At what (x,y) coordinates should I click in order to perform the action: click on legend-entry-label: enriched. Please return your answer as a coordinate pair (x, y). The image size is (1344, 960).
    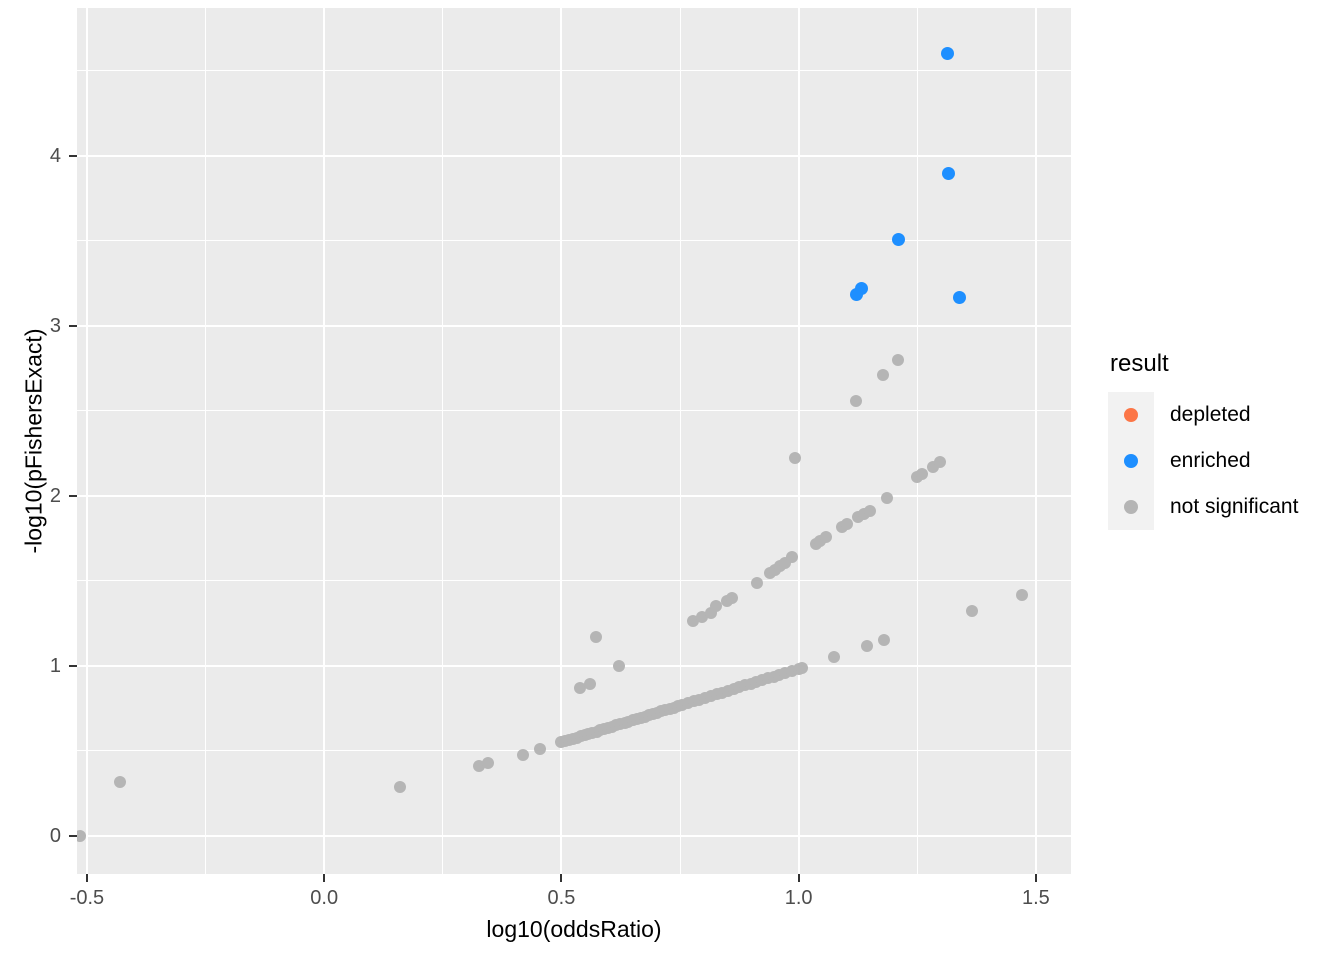
    Looking at the image, I should click on (1210, 460).